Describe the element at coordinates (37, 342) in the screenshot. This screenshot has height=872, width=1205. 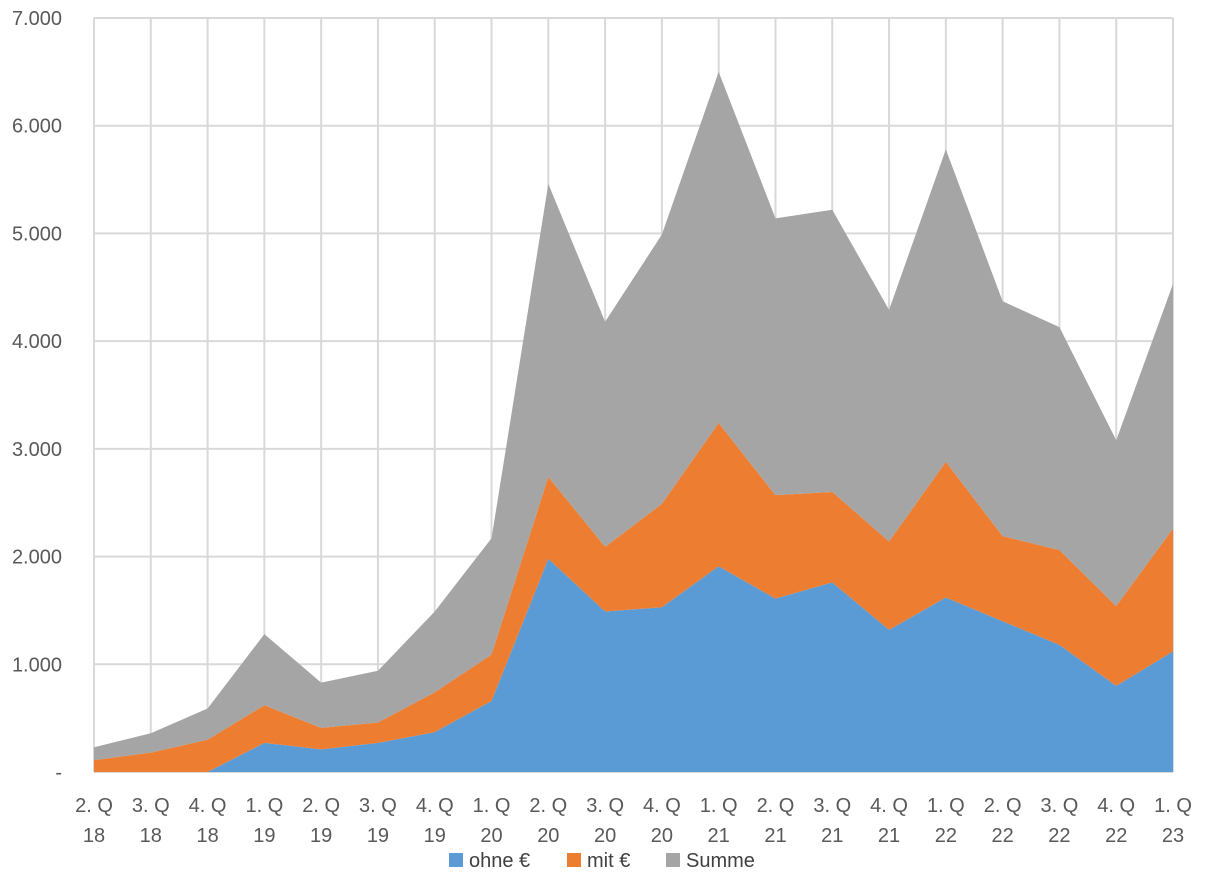
I see `y-tick-label: 4.000` at that location.